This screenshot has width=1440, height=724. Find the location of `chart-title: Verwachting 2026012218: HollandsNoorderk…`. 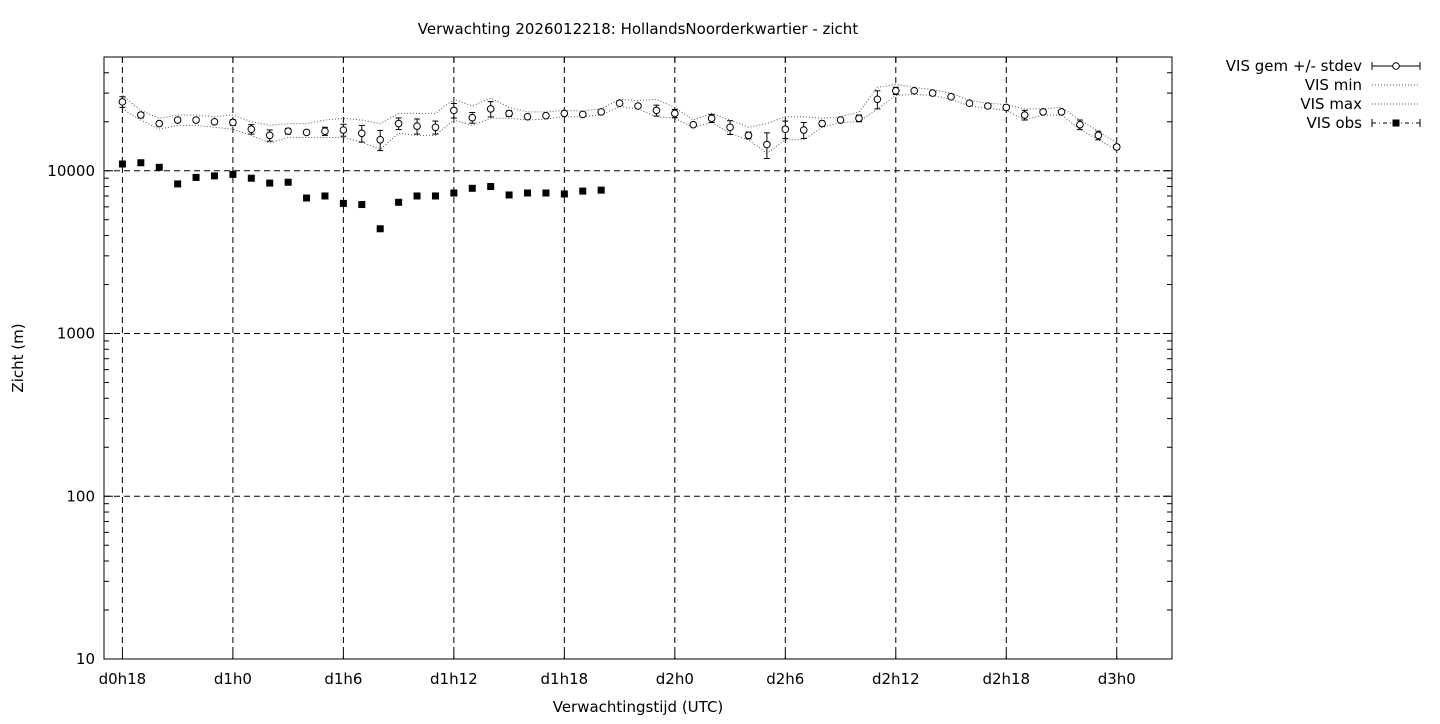

chart-title: Verwachting 2026012218: HollandsNoorderk… is located at coordinates (638, 29).